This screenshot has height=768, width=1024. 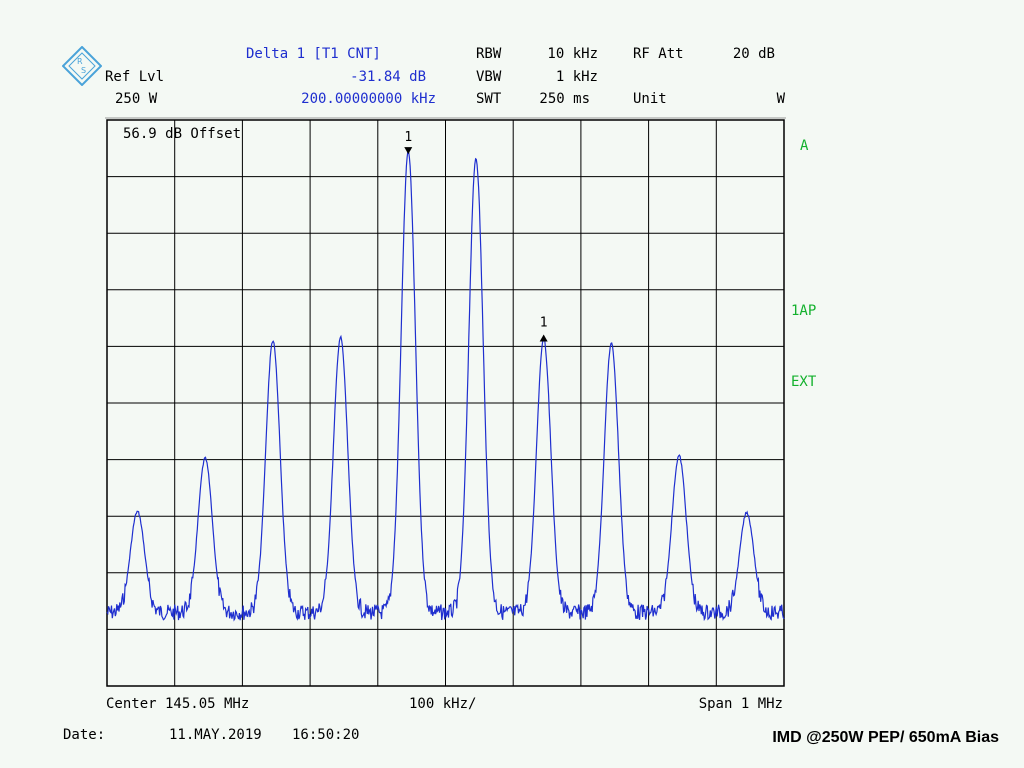 What do you see at coordinates (740, 704) in the screenshot?
I see `span-value: Span 1 MHz` at bounding box center [740, 704].